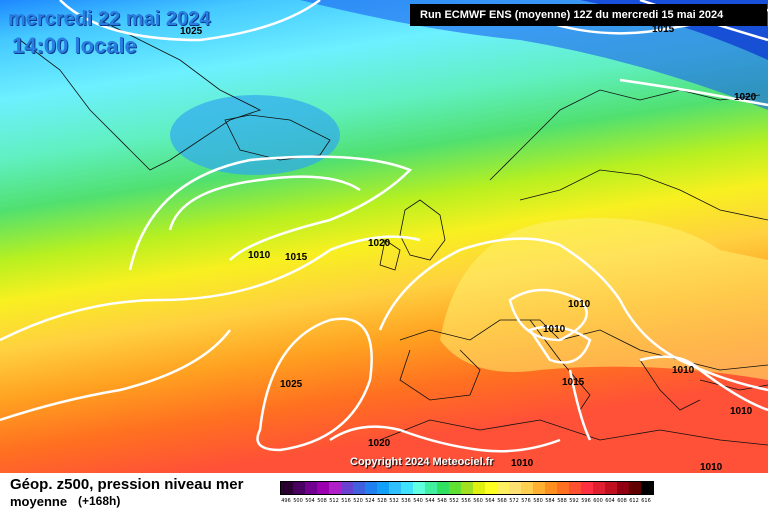  I want to click on scale-tick-label: 508, so click(322, 501).